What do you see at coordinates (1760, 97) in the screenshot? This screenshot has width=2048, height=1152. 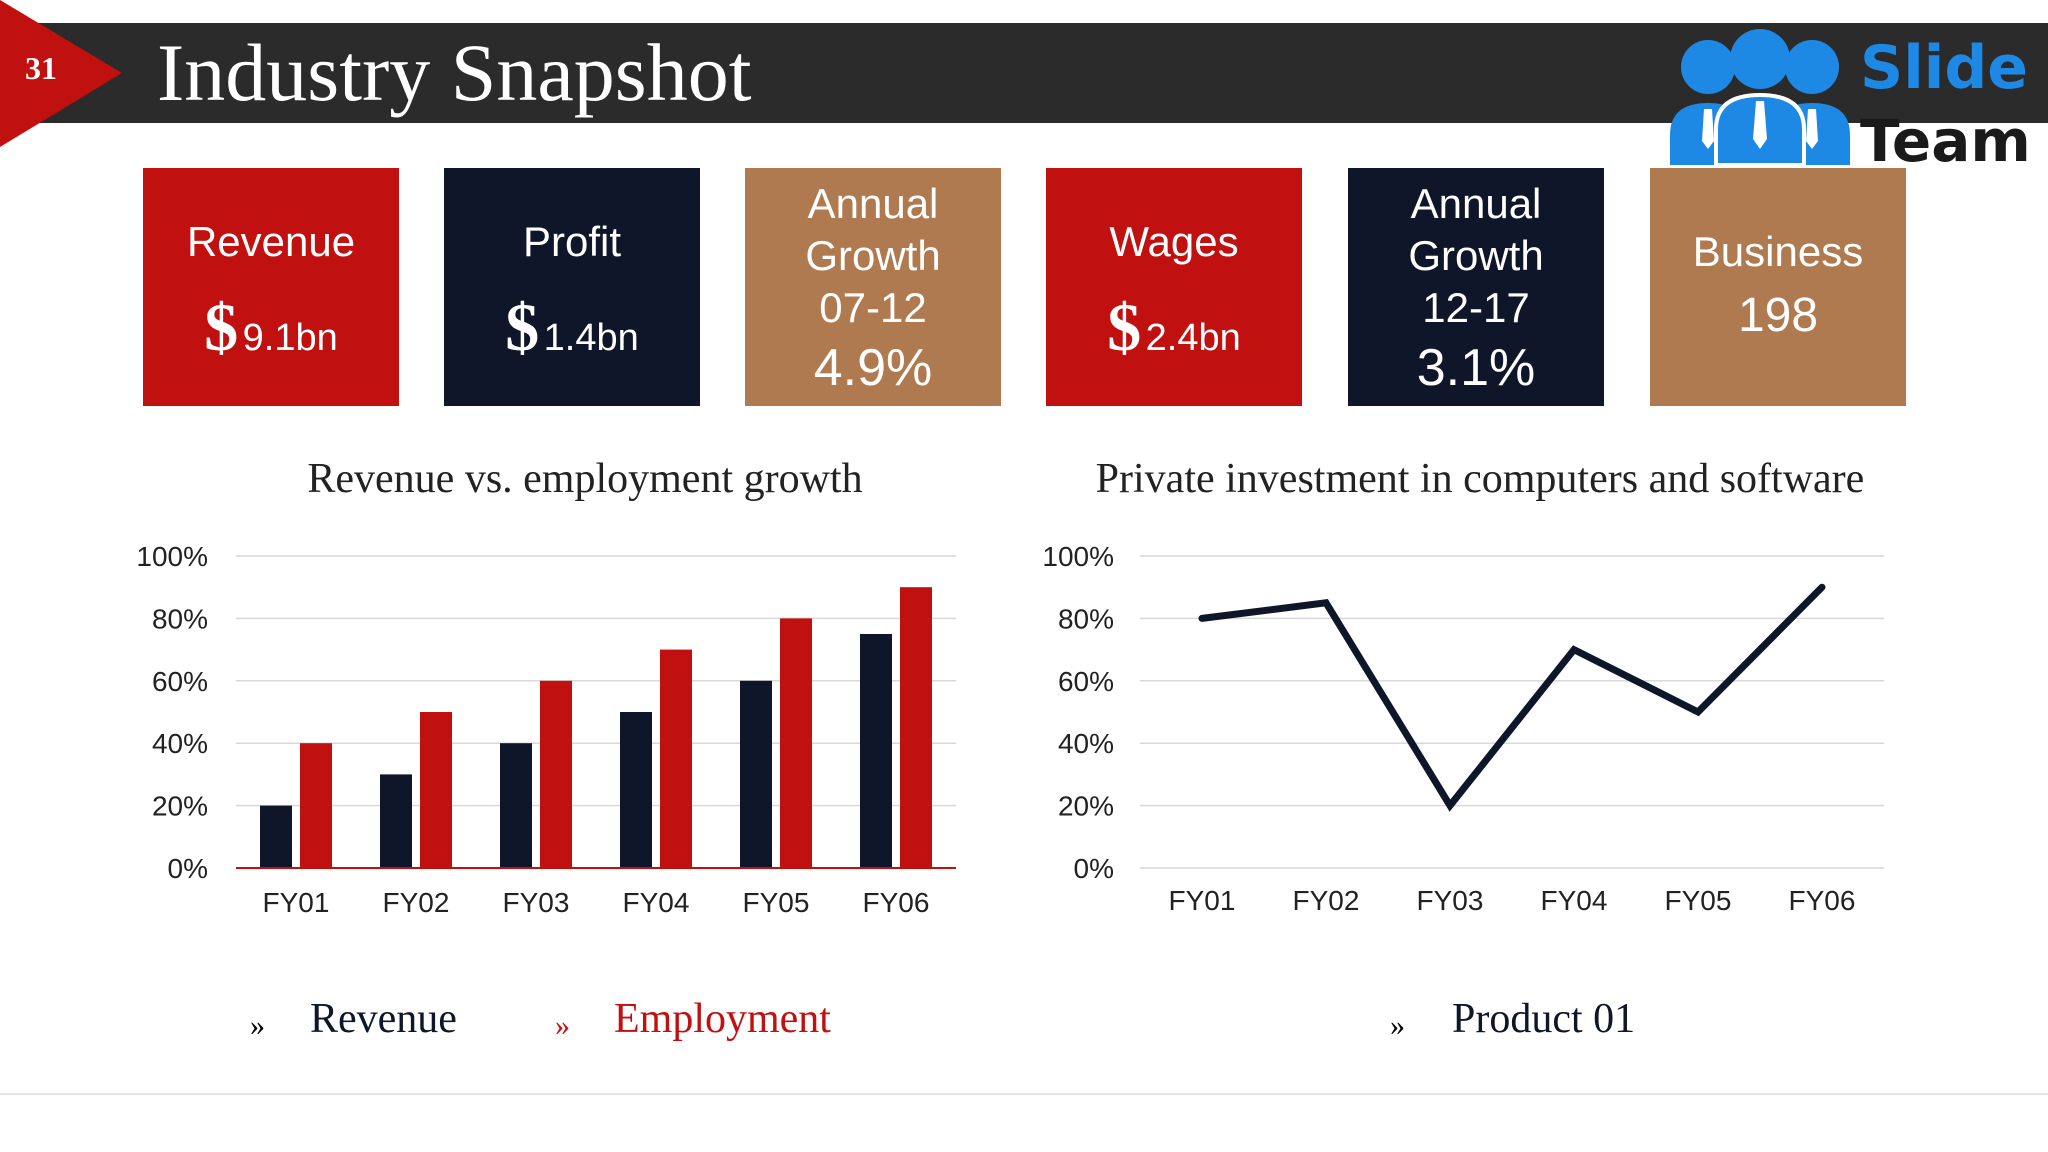 I see `people-icon` at bounding box center [1760, 97].